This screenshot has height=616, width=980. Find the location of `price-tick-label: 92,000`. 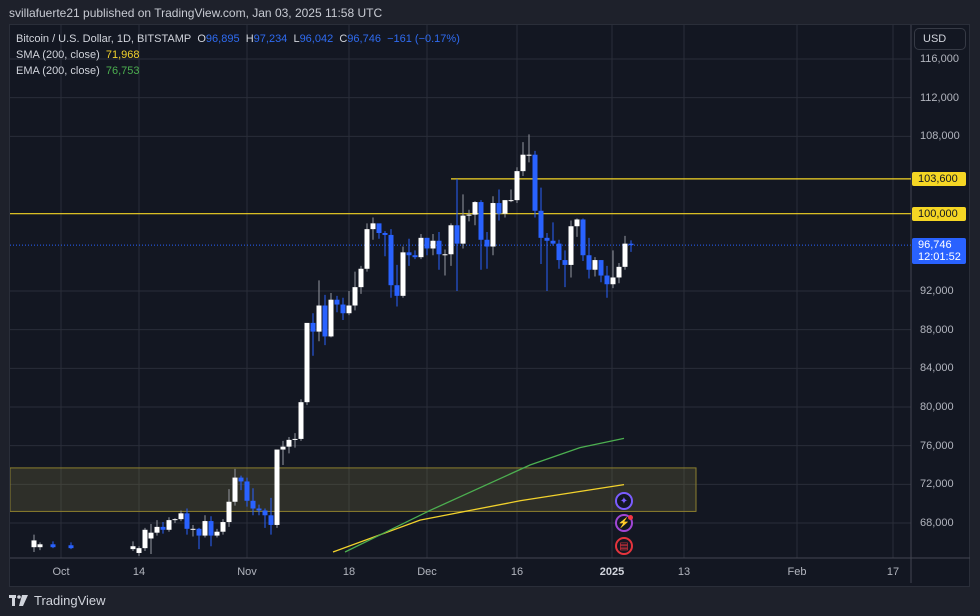

price-tick-label: 92,000 is located at coordinates (937, 291).